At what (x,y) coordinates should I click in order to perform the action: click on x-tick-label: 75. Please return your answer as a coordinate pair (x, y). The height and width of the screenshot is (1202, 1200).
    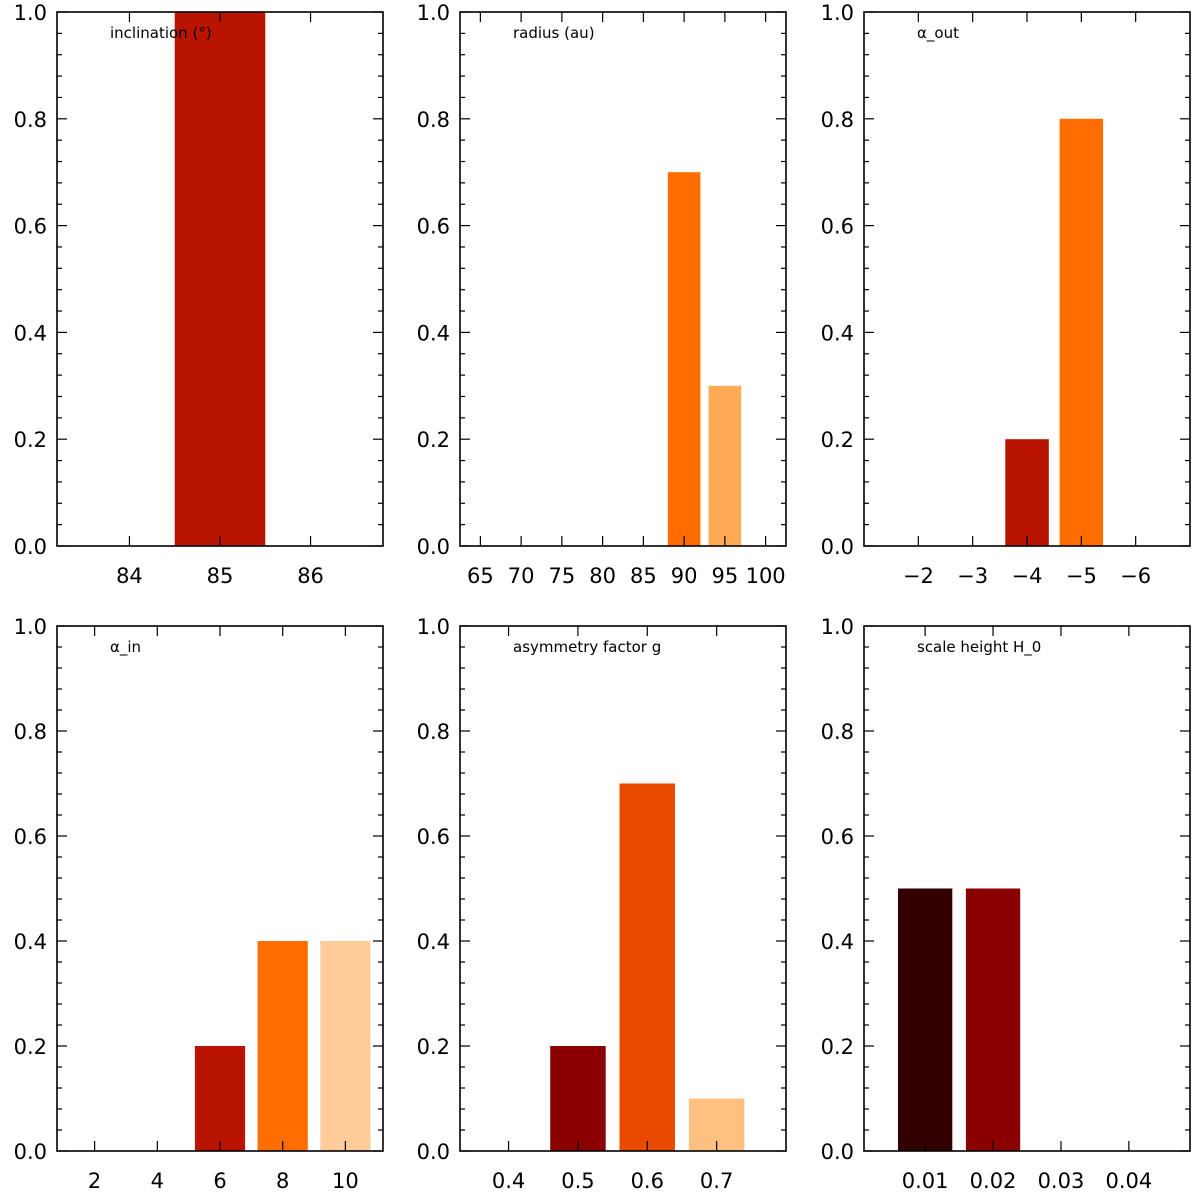
    Looking at the image, I should click on (562, 576).